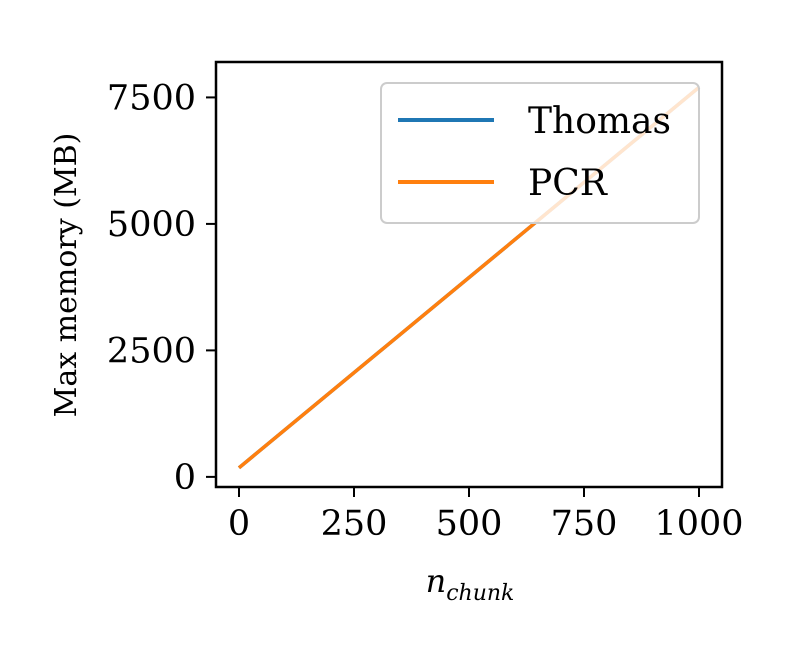 The height and width of the screenshot is (652, 788). I want to click on x-axis-label-subscript: chunk, so click(480, 593).